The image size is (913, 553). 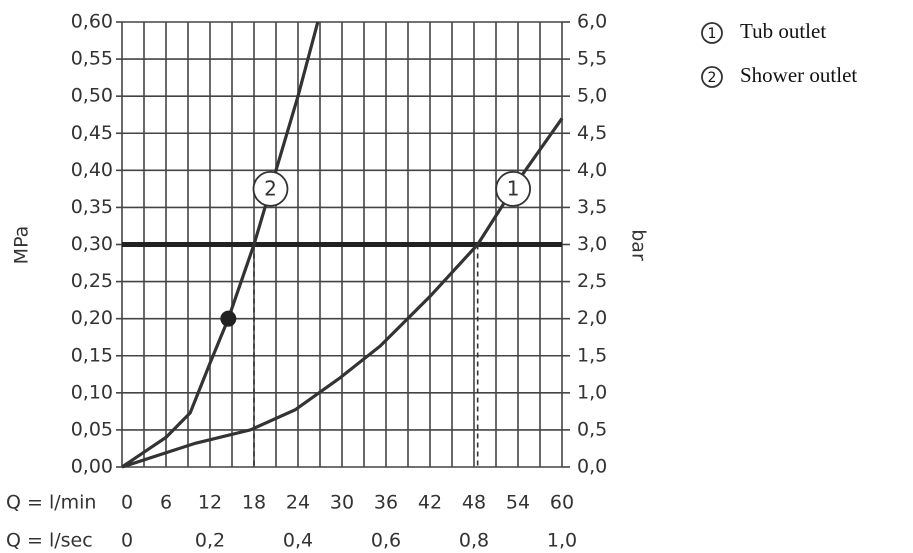 What do you see at coordinates (92, 281) in the screenshot?
I see `y-tick-label: 0,25` at bounding box center [92, 281].